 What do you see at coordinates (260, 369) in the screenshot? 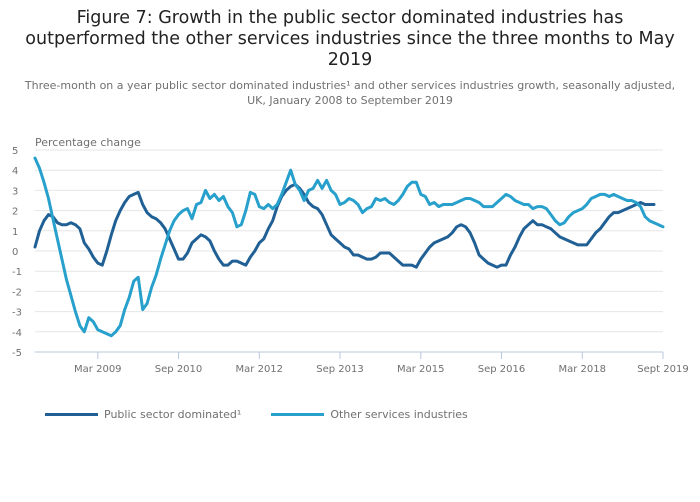
I see `x-tick-label: Mar 2012` at bounding box center [260, 369].